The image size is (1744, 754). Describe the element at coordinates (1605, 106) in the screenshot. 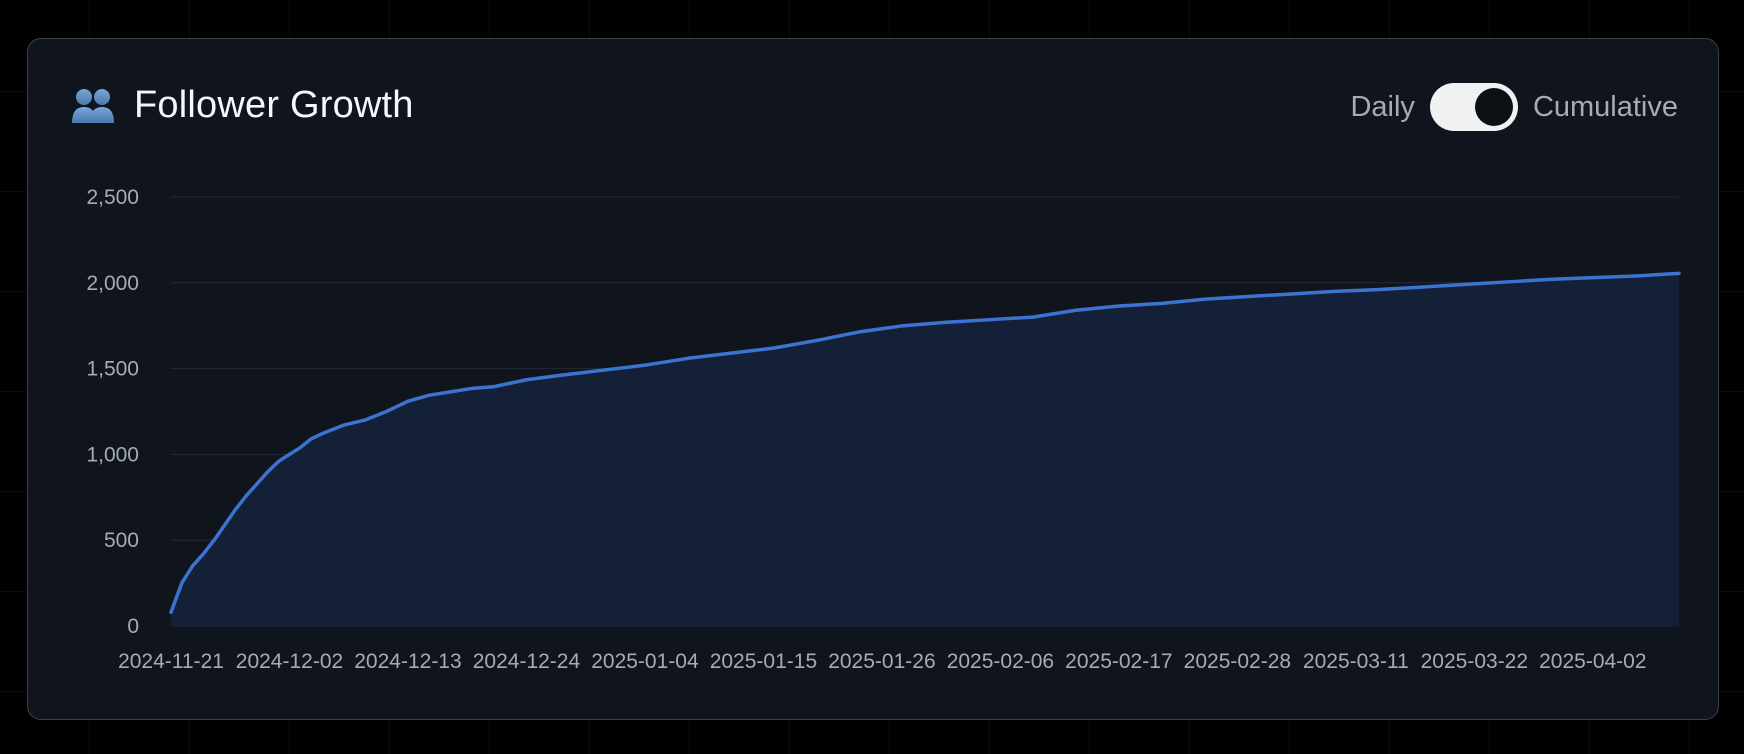

I see `toggle-label-cumulative: Cumulative` at that location.